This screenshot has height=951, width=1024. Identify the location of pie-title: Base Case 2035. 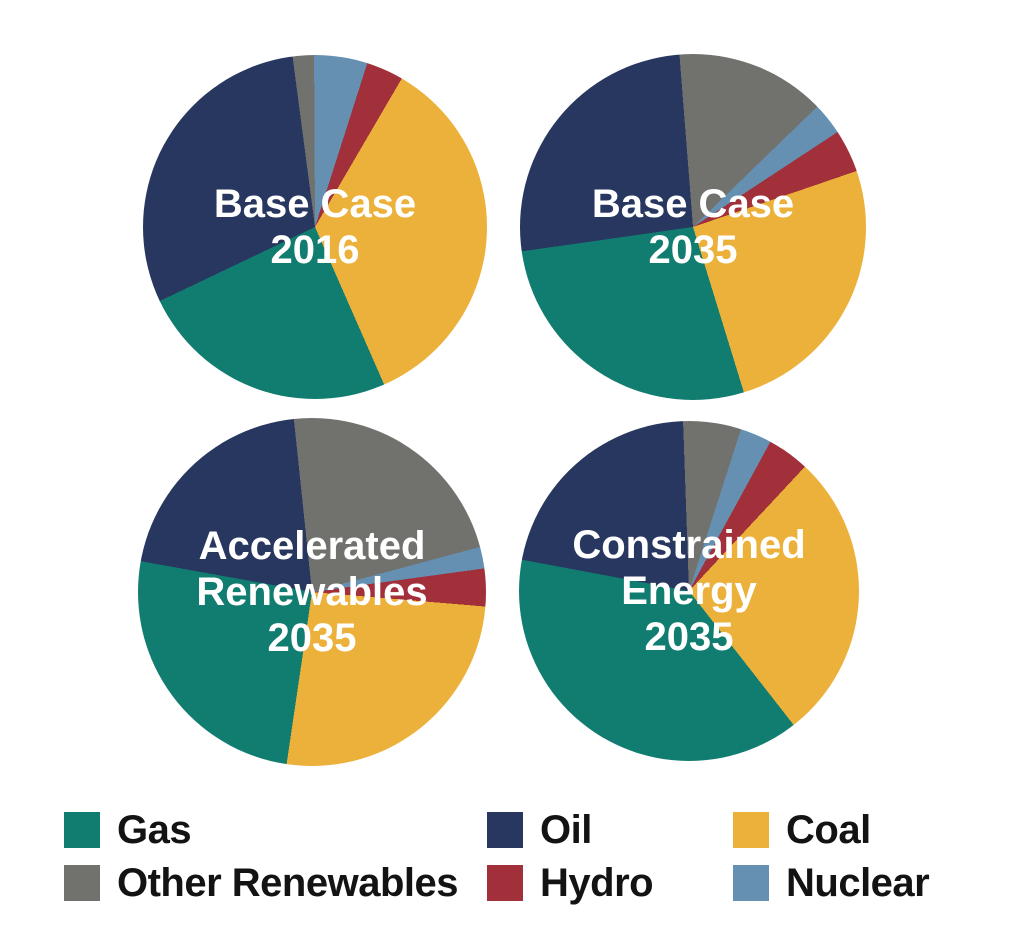
(693, 227).